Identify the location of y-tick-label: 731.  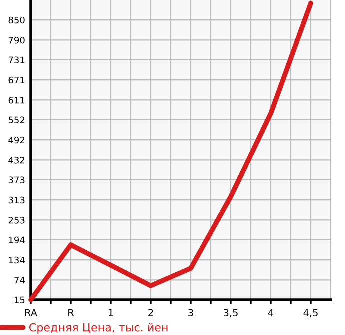
(16, 60).